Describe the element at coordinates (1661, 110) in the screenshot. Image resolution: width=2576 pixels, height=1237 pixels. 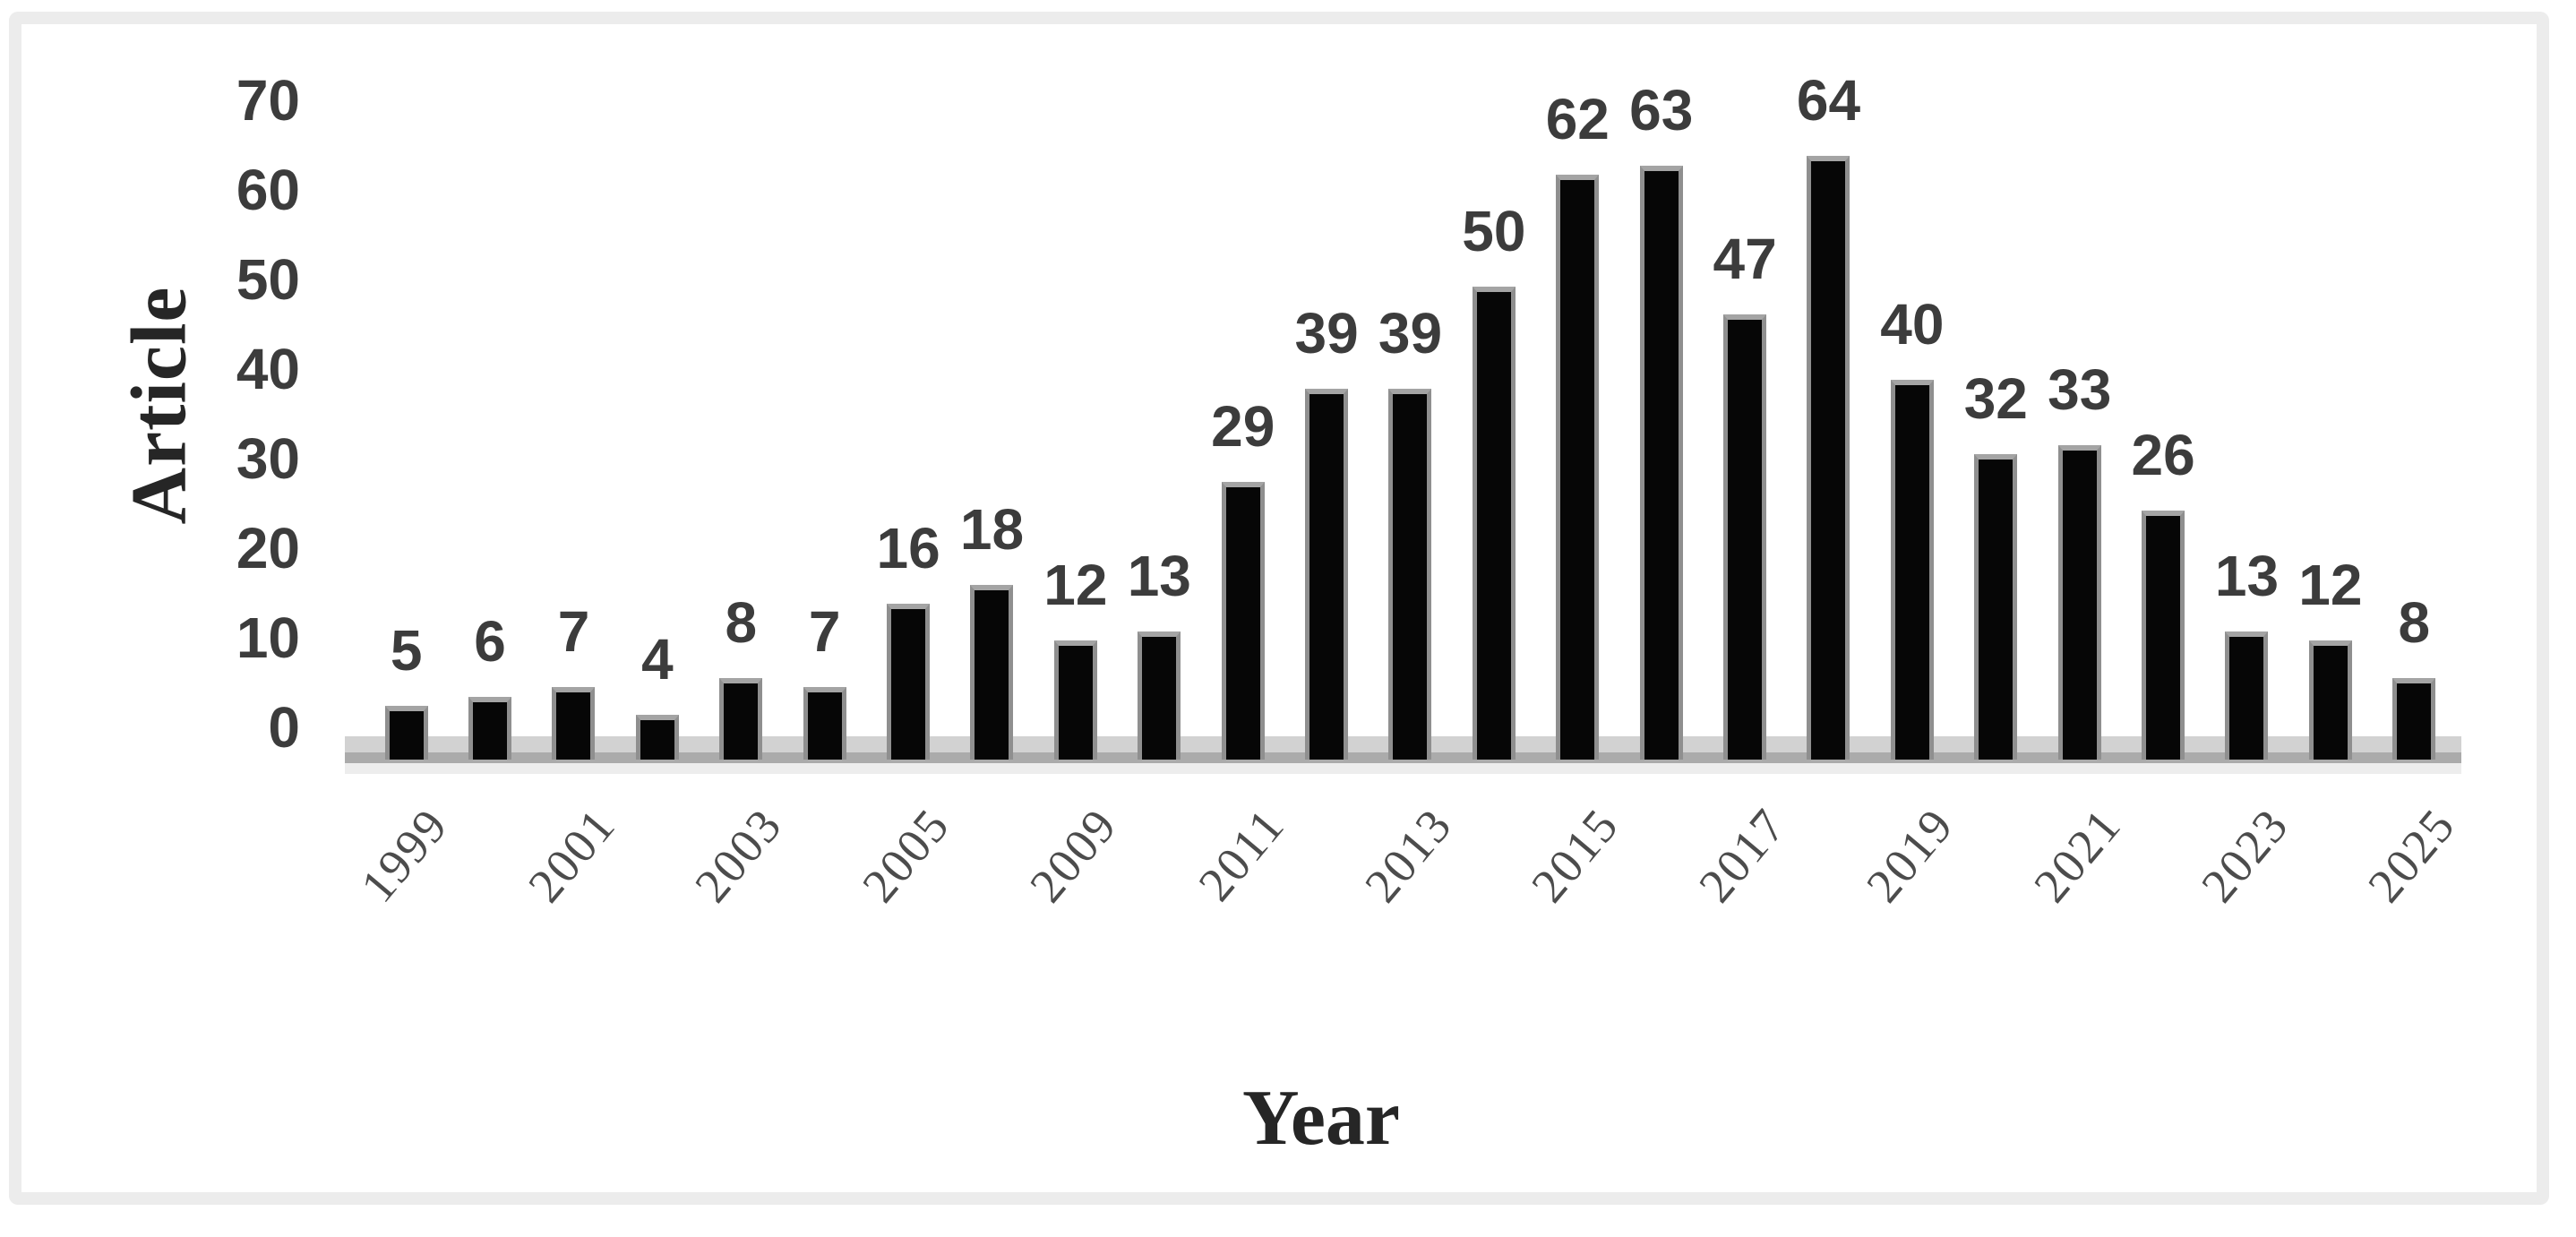
I see `bar-value-label: 63` at that location.